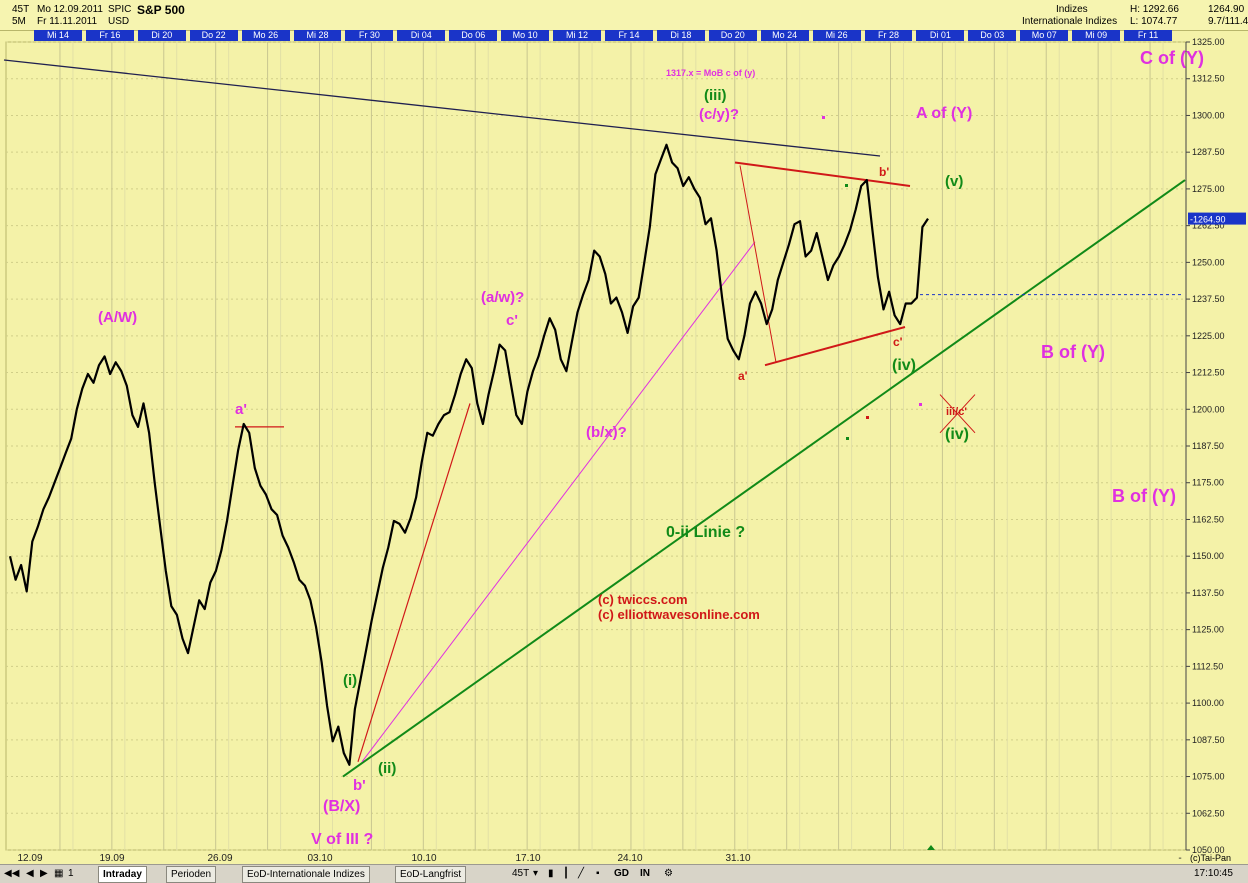 This screenshot has width=1248, height=883. I want to click on clock: 17:10:45, so click(1213, 873).